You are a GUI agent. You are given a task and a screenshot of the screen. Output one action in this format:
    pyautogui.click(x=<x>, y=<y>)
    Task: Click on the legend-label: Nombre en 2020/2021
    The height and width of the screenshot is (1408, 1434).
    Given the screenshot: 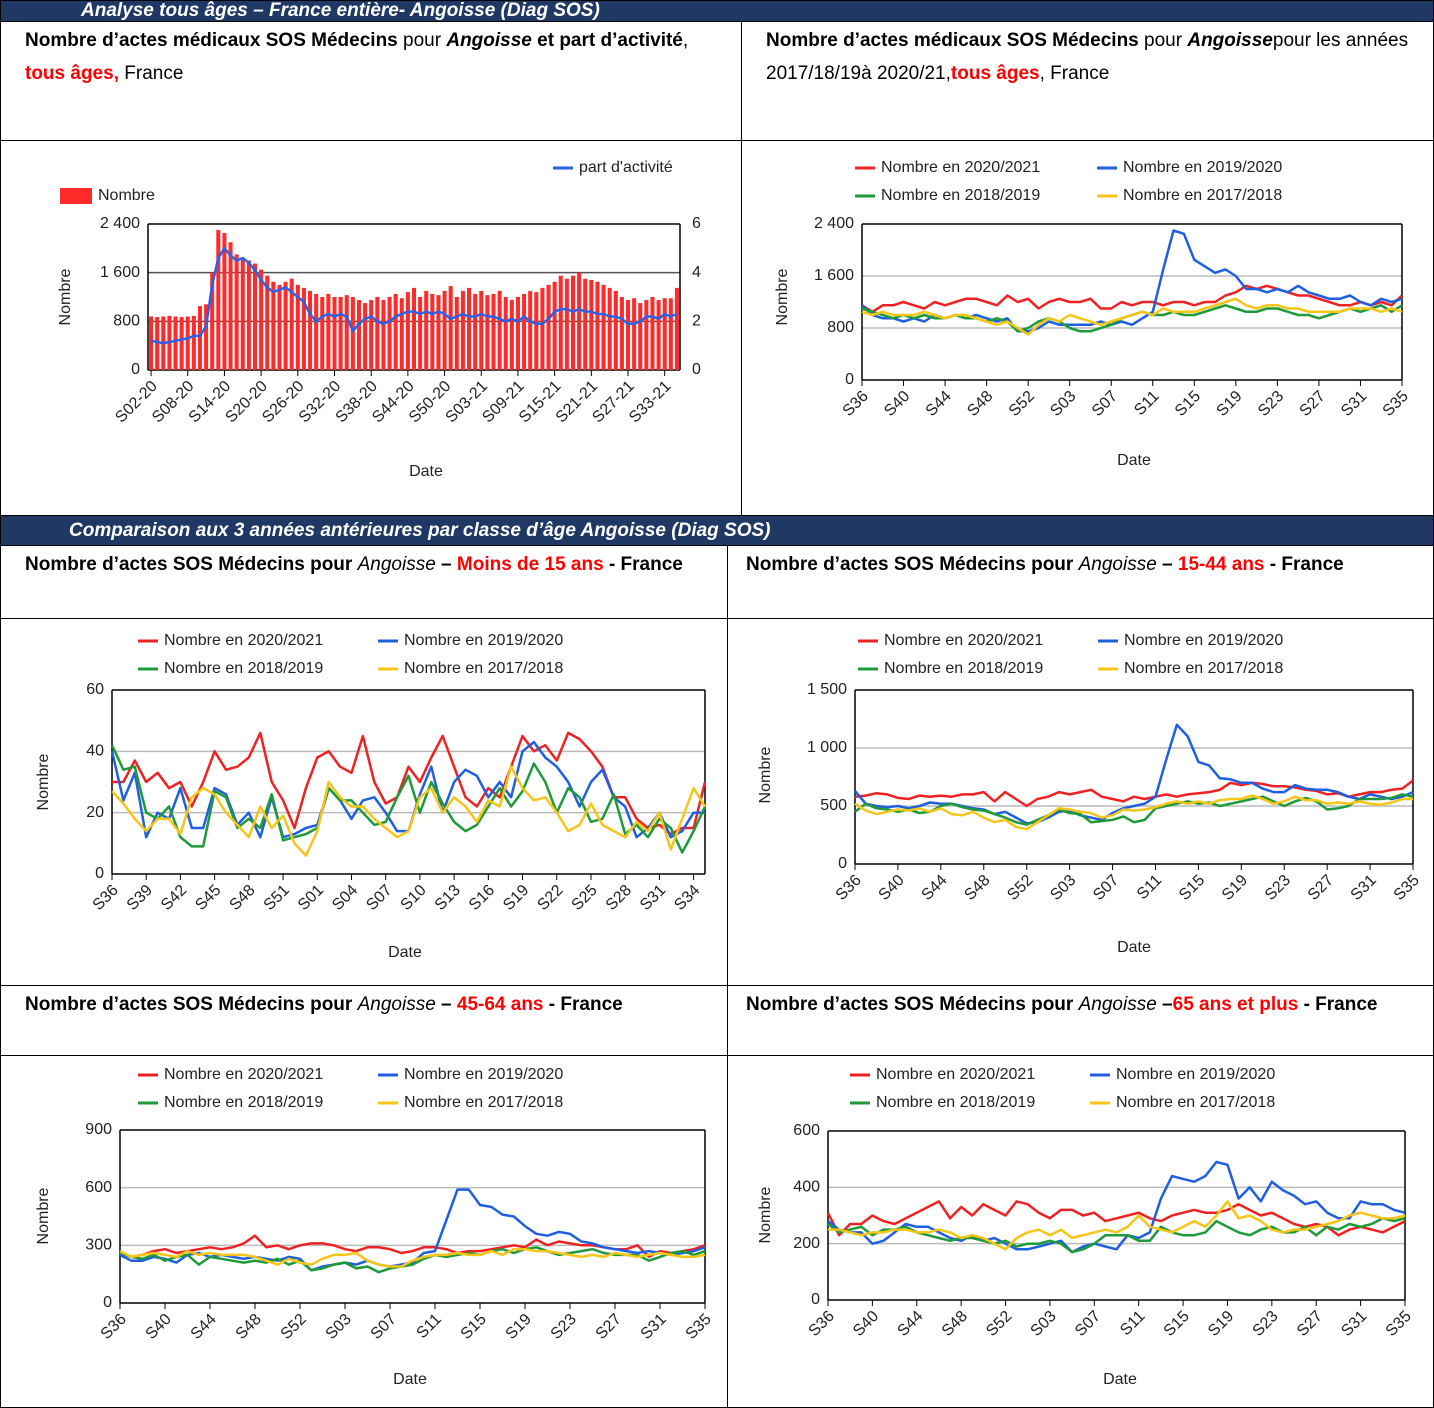 What is the action you would take?
    pyautogui.click(x=955, y=1074)
    